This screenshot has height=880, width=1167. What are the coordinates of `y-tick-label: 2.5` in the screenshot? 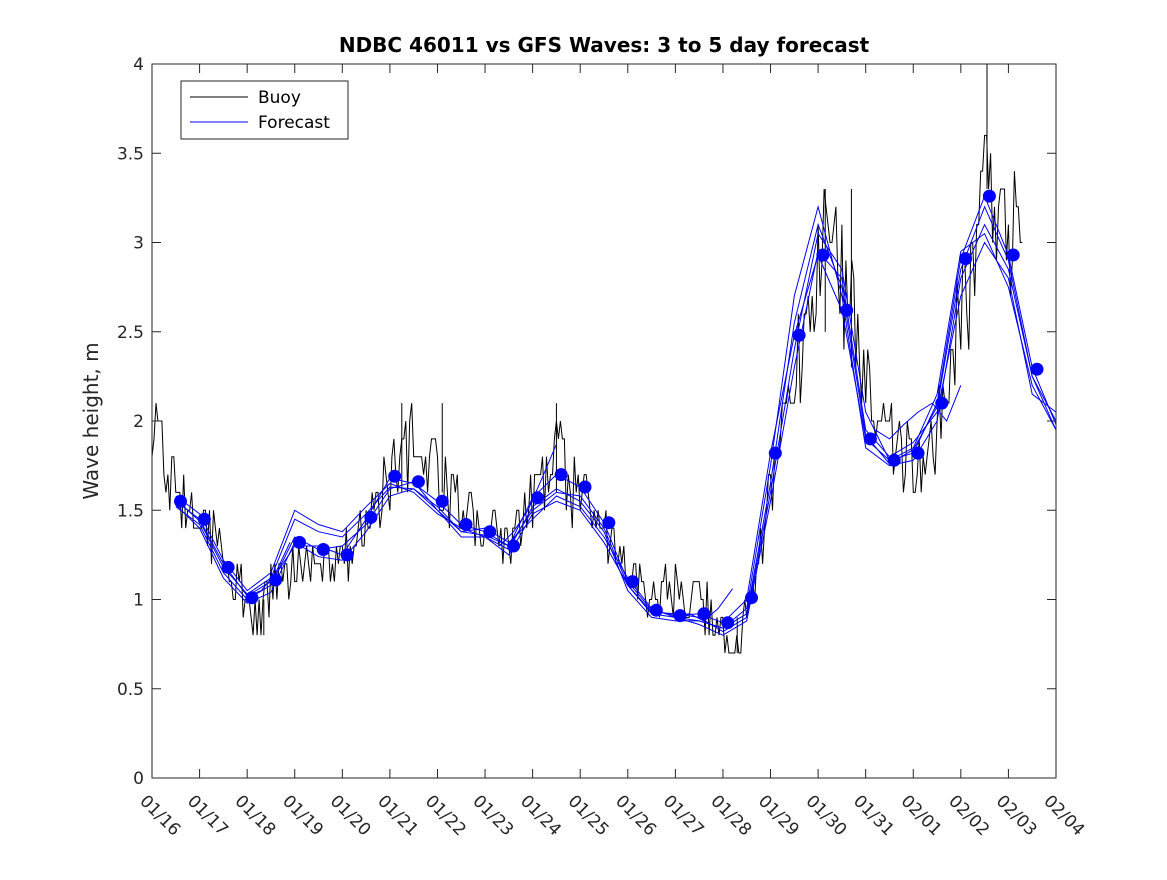 It's located at (130, 333).